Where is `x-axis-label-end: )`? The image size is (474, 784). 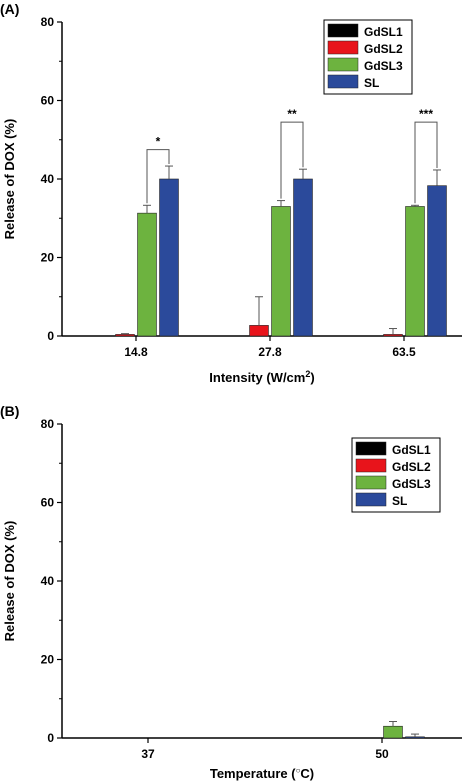 x-axis-label-end: ) is located at coordinates (312, 377).